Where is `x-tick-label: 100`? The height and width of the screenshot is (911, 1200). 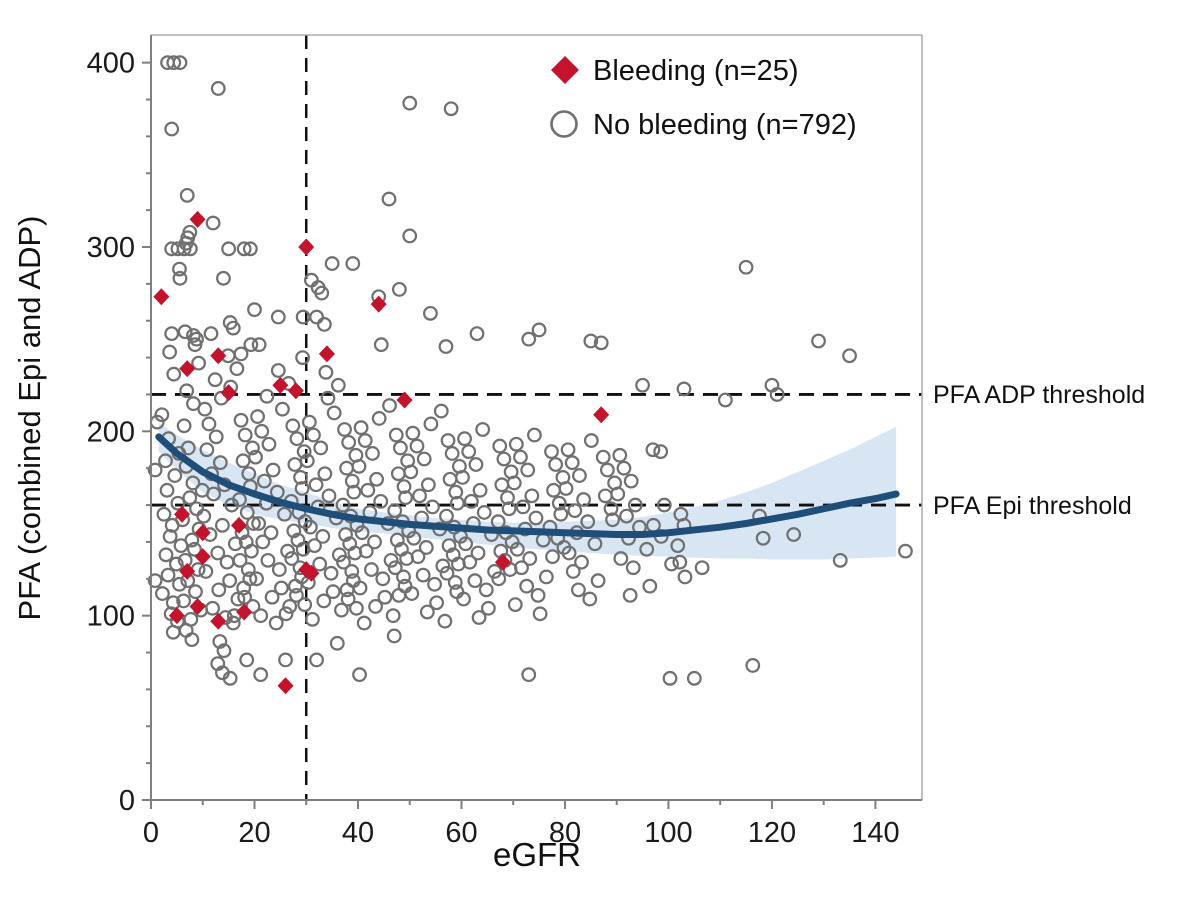
x-tick-label: 100 is located at coordinates (668, 833).